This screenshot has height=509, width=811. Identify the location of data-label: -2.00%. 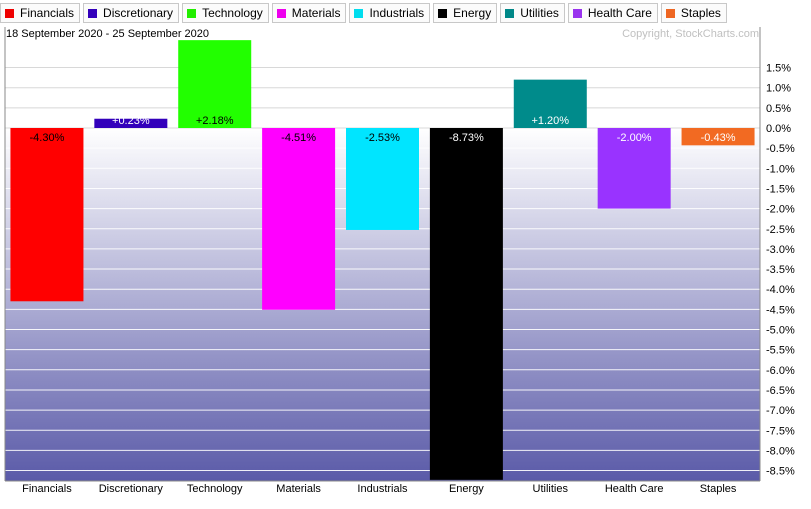
(634, 138).